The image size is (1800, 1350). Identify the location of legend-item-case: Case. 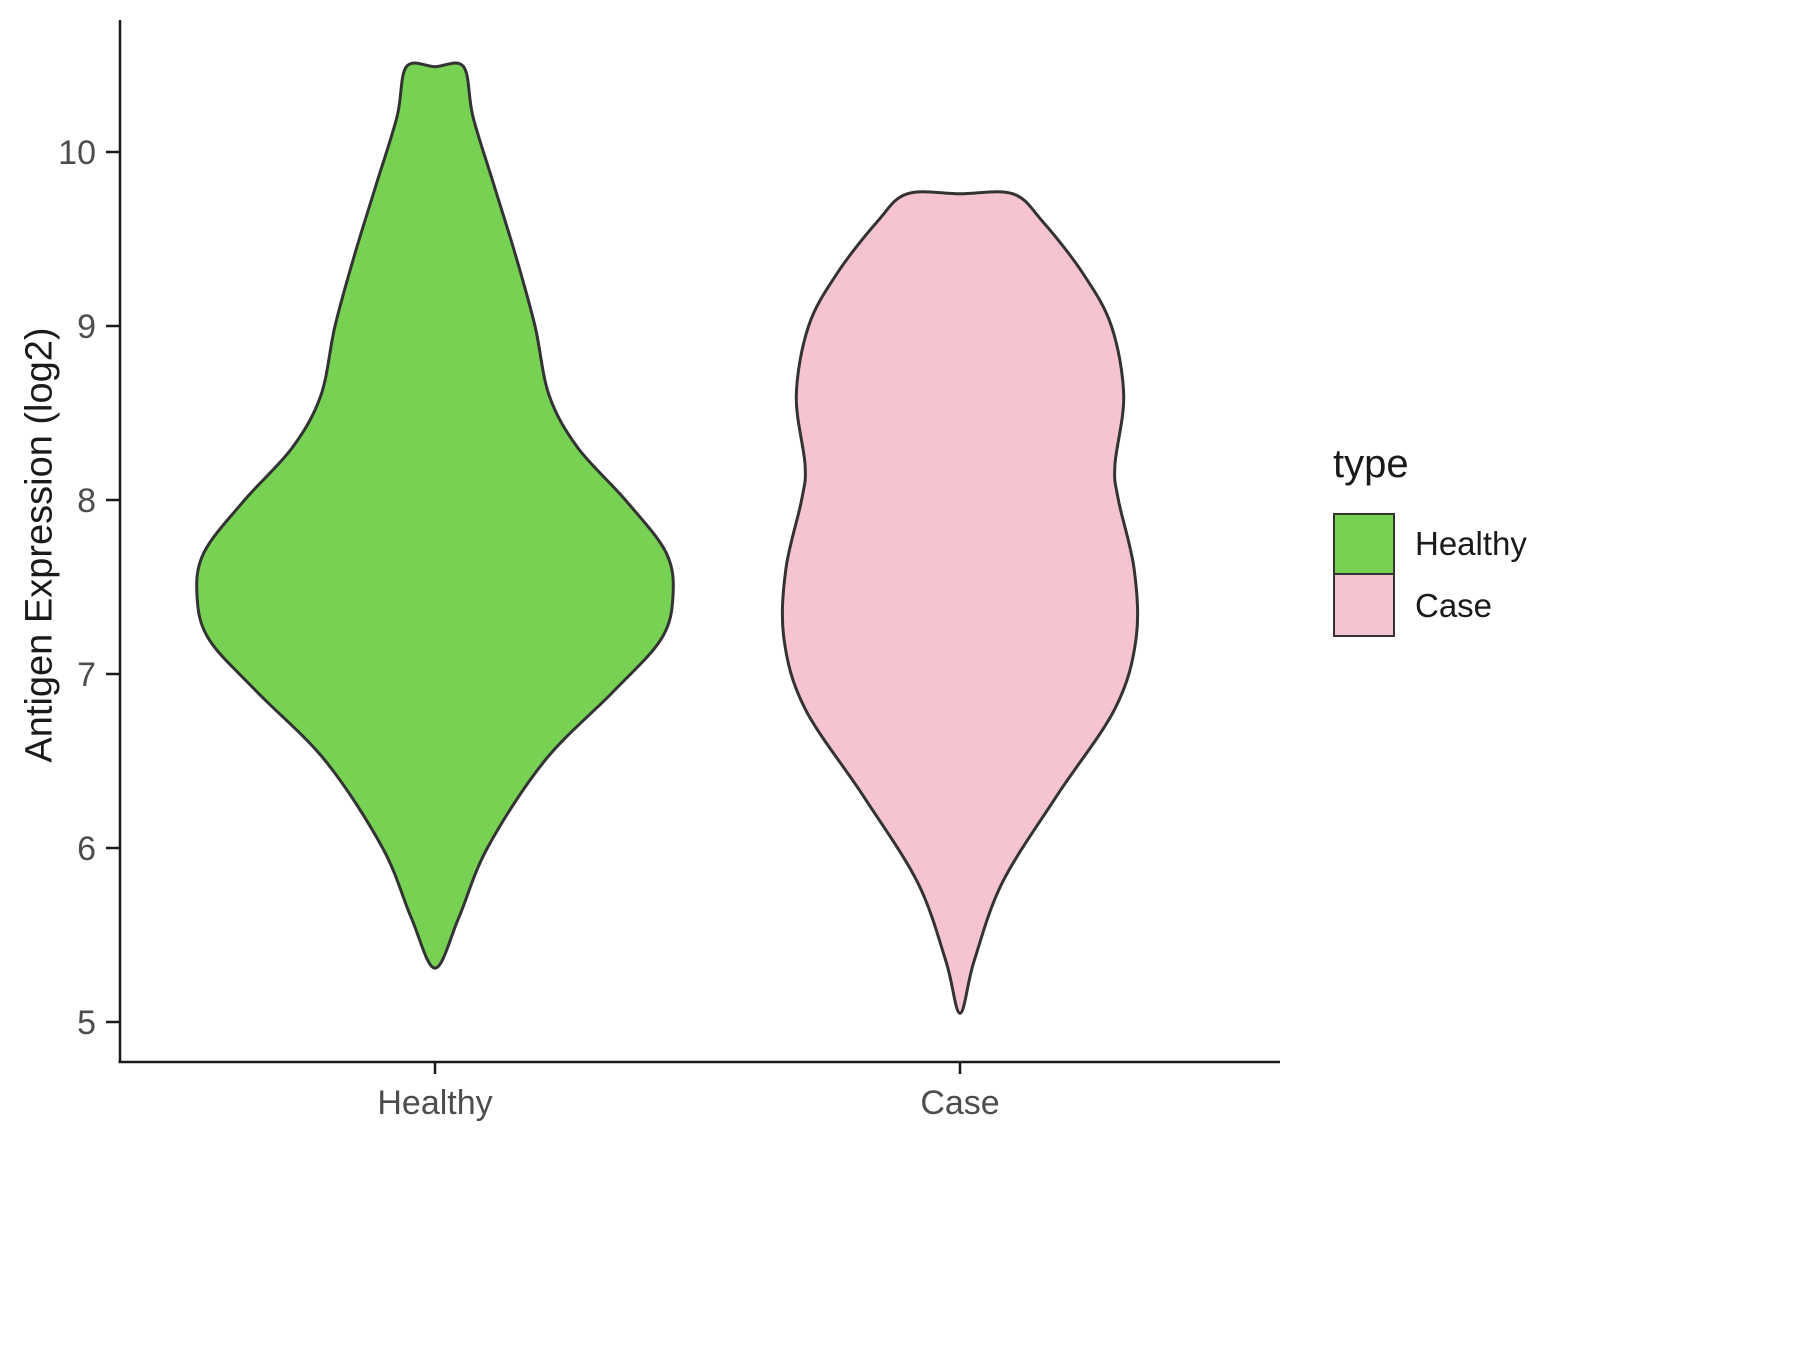
(1430, 606).